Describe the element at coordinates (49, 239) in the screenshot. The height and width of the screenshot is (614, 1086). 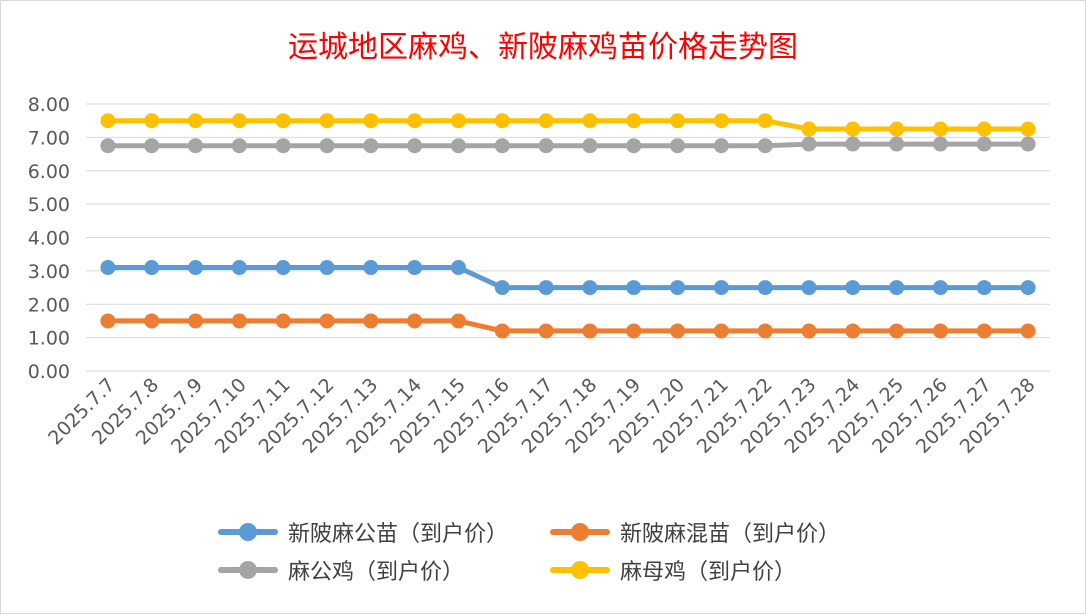
I see `y-tick-label: 4.00` at that location.